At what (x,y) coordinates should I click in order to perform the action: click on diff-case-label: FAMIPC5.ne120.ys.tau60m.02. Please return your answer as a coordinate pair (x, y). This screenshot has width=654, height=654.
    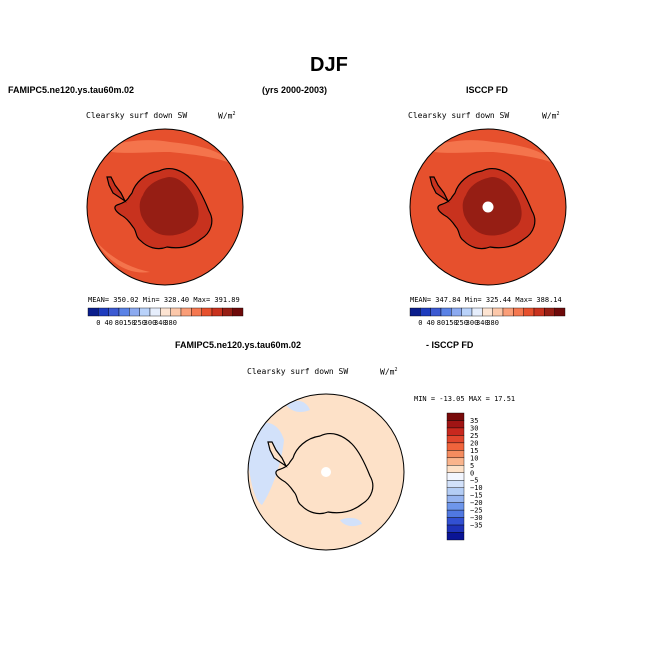
    Looking at the image, I should click on (238, 345).